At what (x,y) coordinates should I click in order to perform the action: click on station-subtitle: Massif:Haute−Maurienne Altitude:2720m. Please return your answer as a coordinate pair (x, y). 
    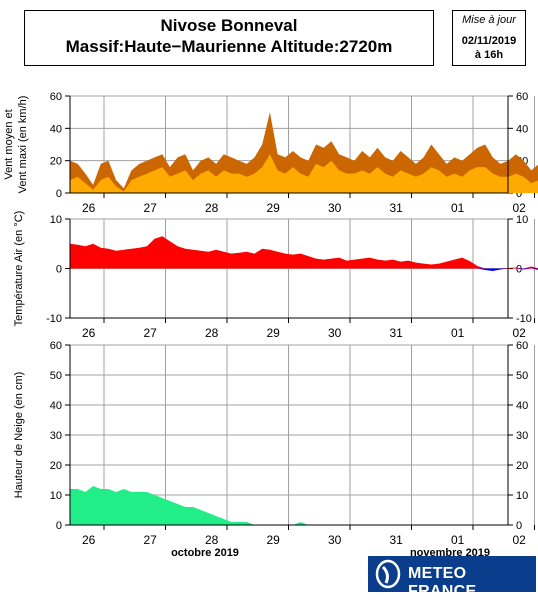
    Looking at the image, I should click on (229, 46).